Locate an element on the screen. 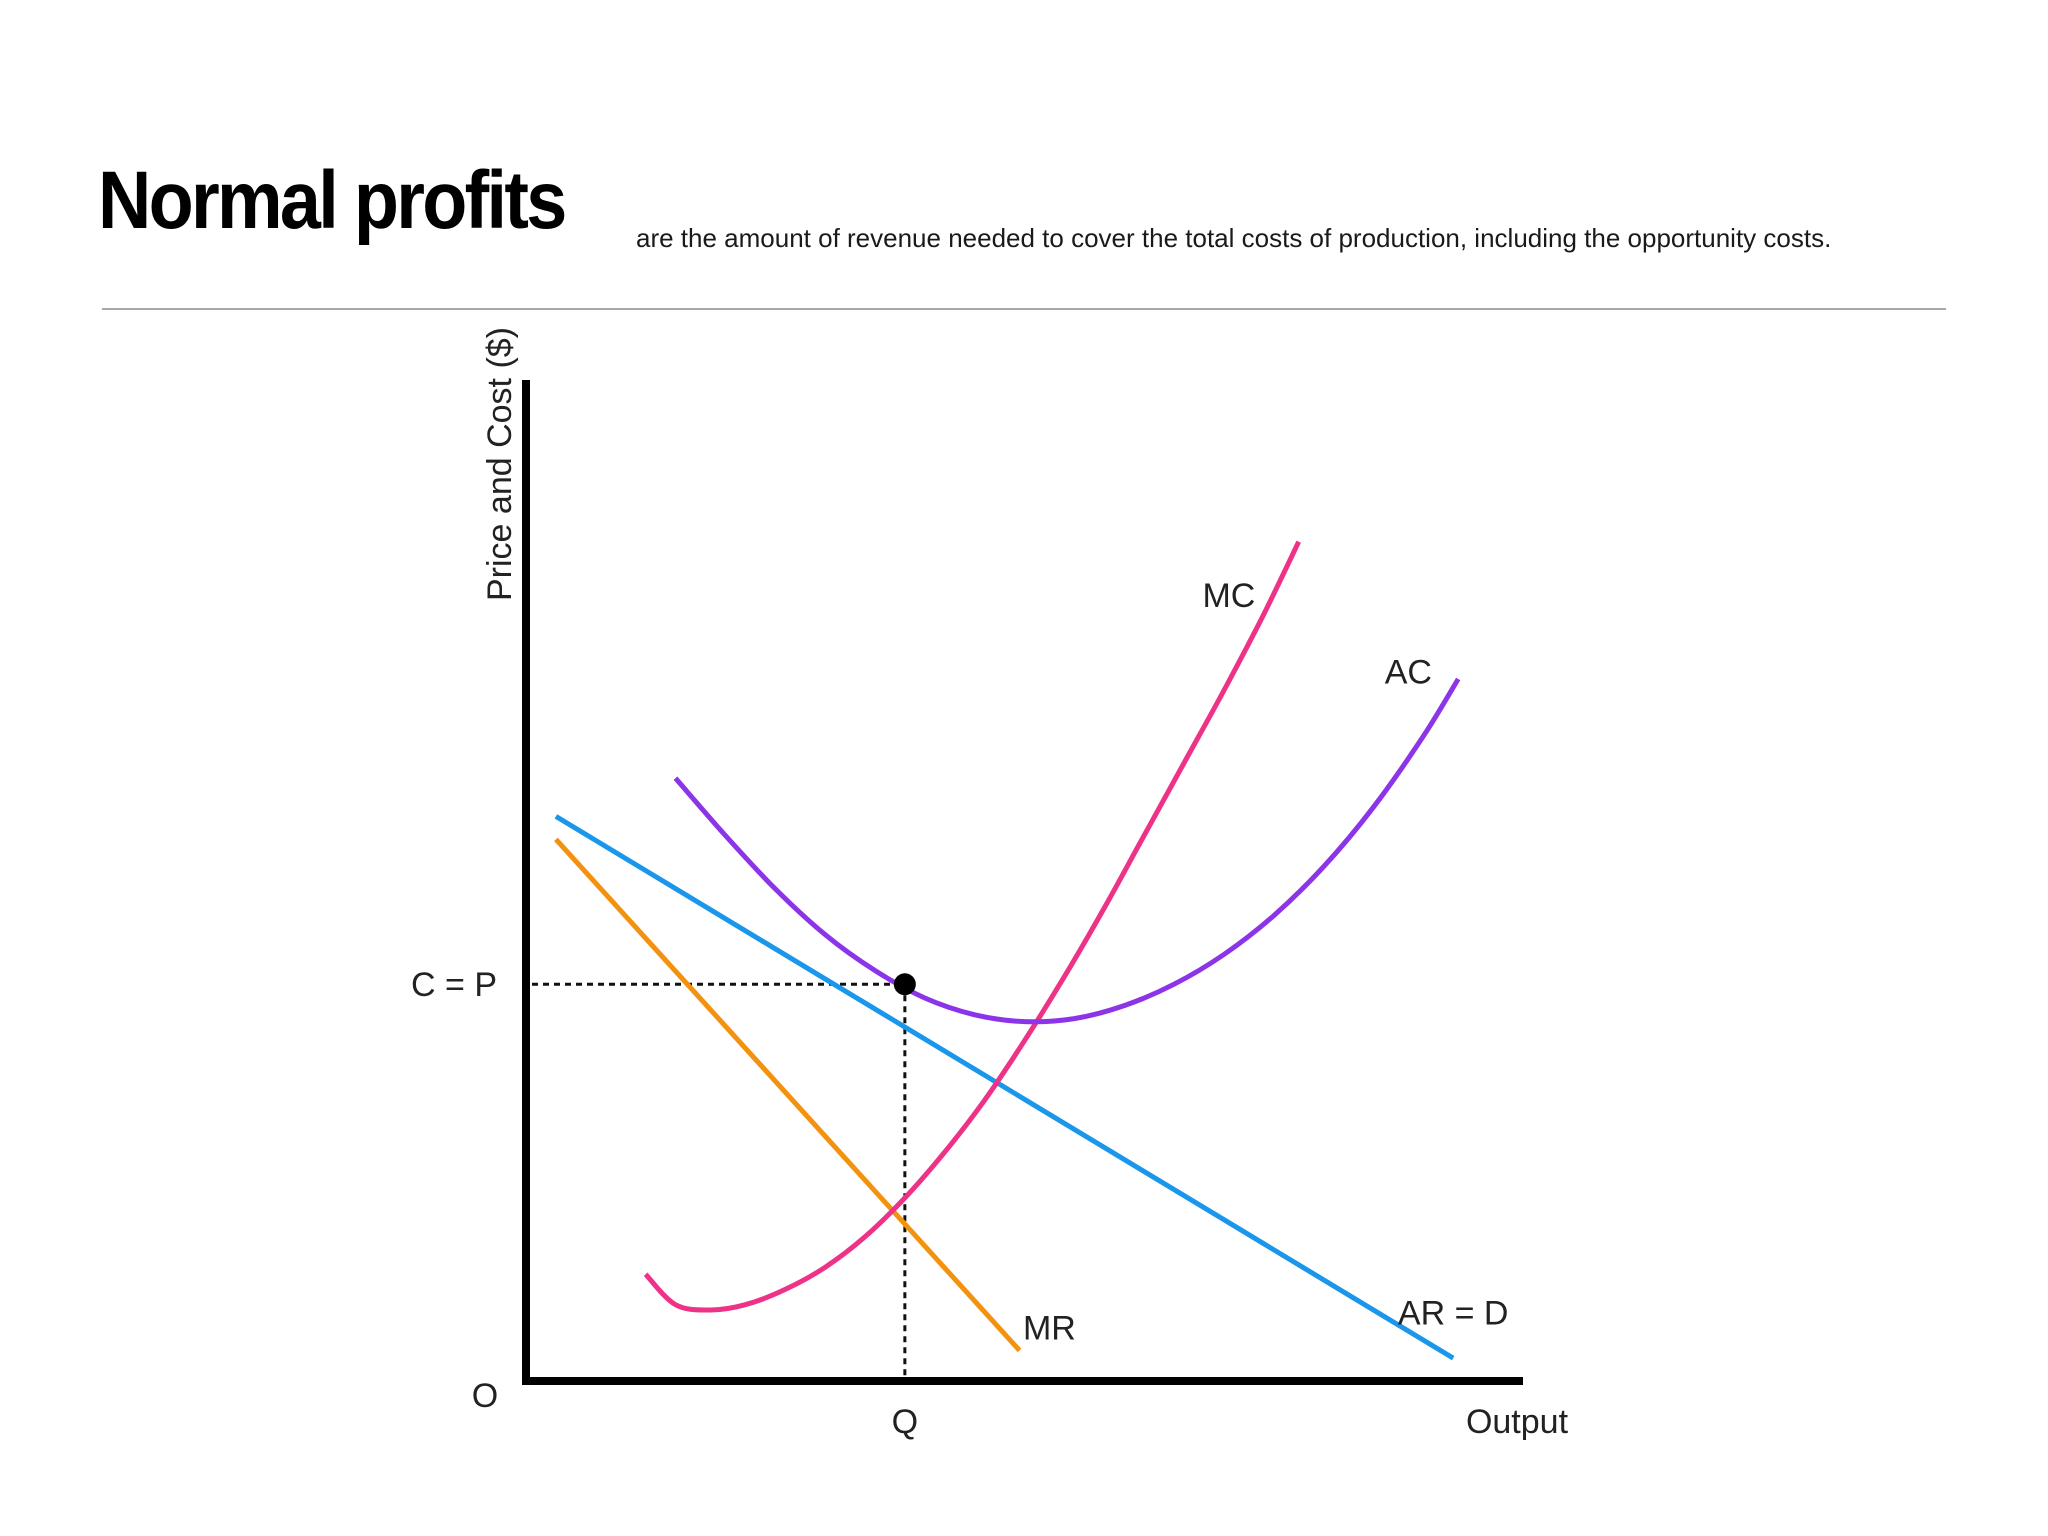 This screenshot has width=2048, height=1536. y-tick-label-c-p: C = P is located at coordinates (454, 985).